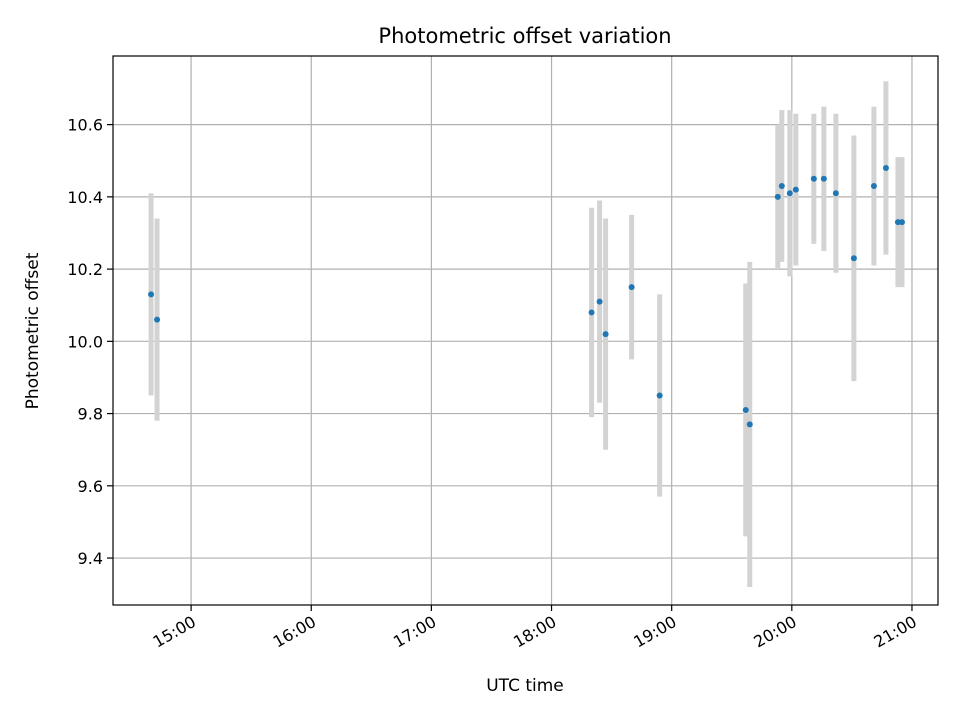 The height and width of the screenshot is (720, 960). What do you see at coordinates (85, 197) in the screenshot?
I see `y-tick-label: 10.4` at bounding box center [85, 197].